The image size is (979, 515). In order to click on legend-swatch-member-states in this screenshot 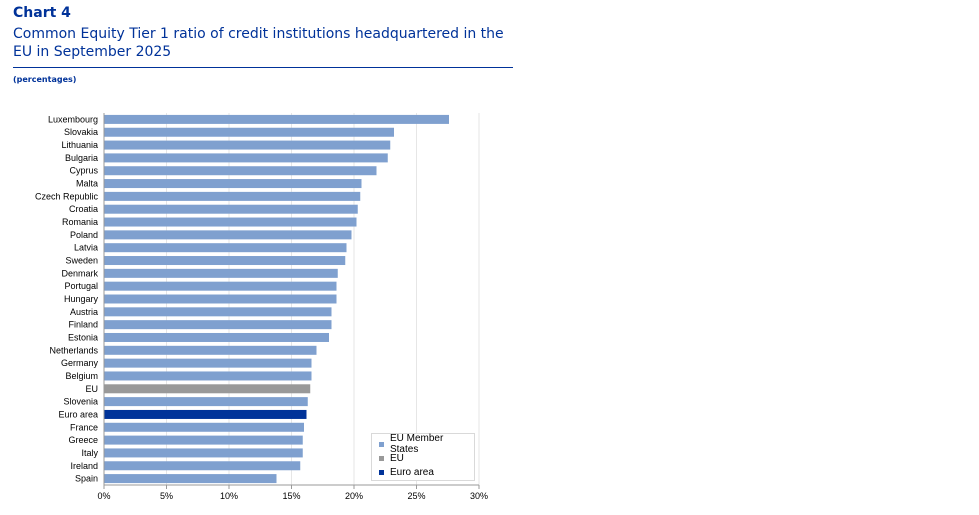, I will do `click(381, 444)`.